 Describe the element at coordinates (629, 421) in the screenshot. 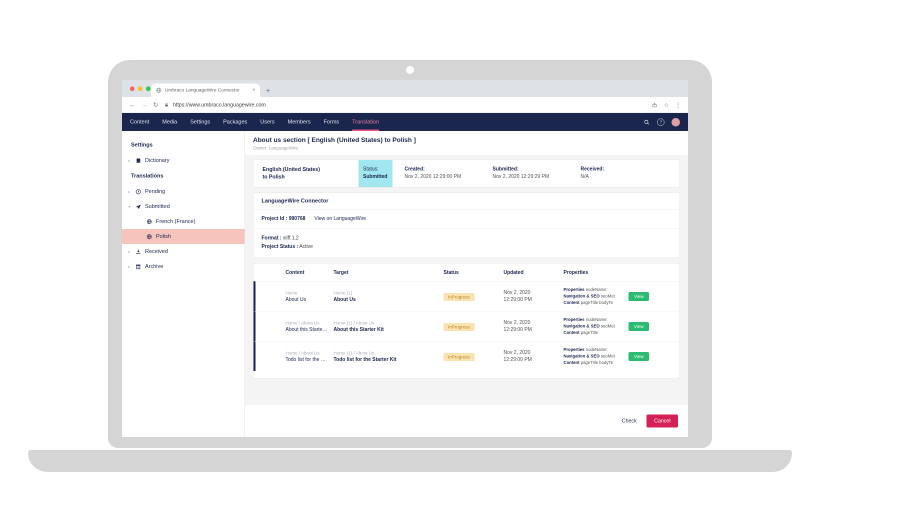

I see `check-button: Check` at that location.